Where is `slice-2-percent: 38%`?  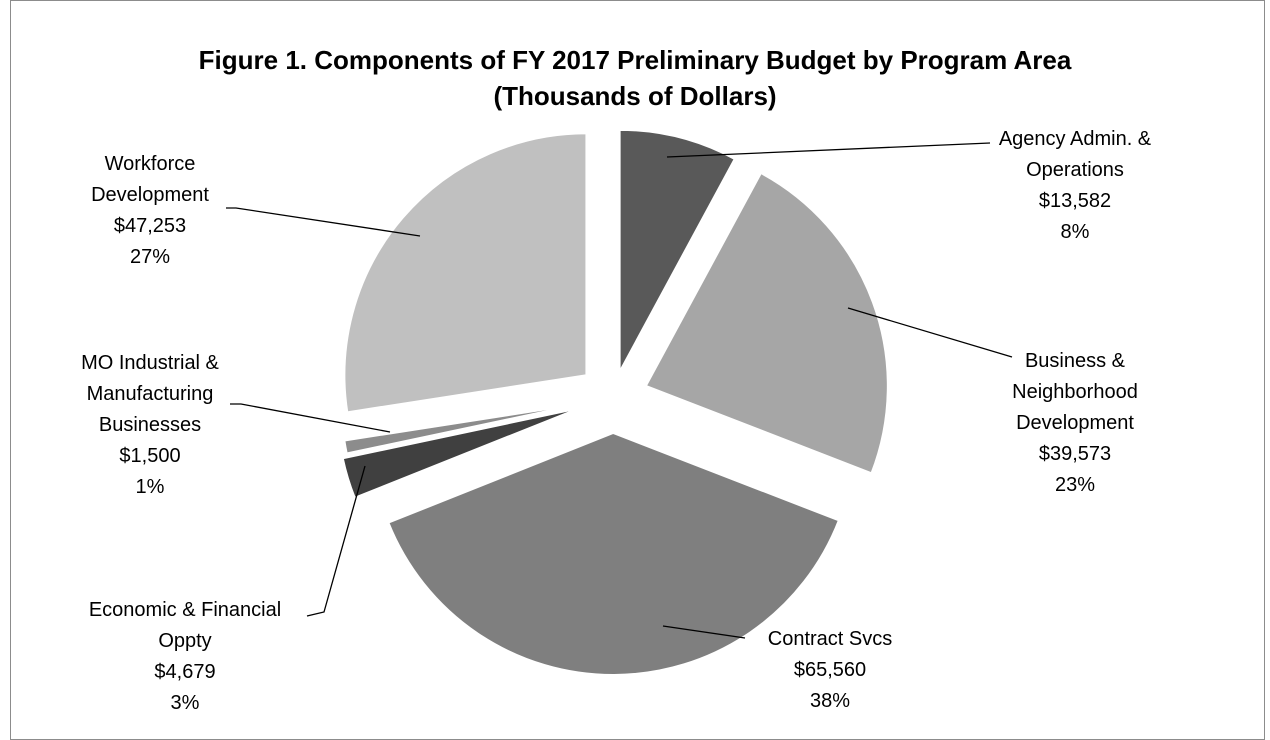 slice-2-percent: 38% is located at coordinates (830, 701).